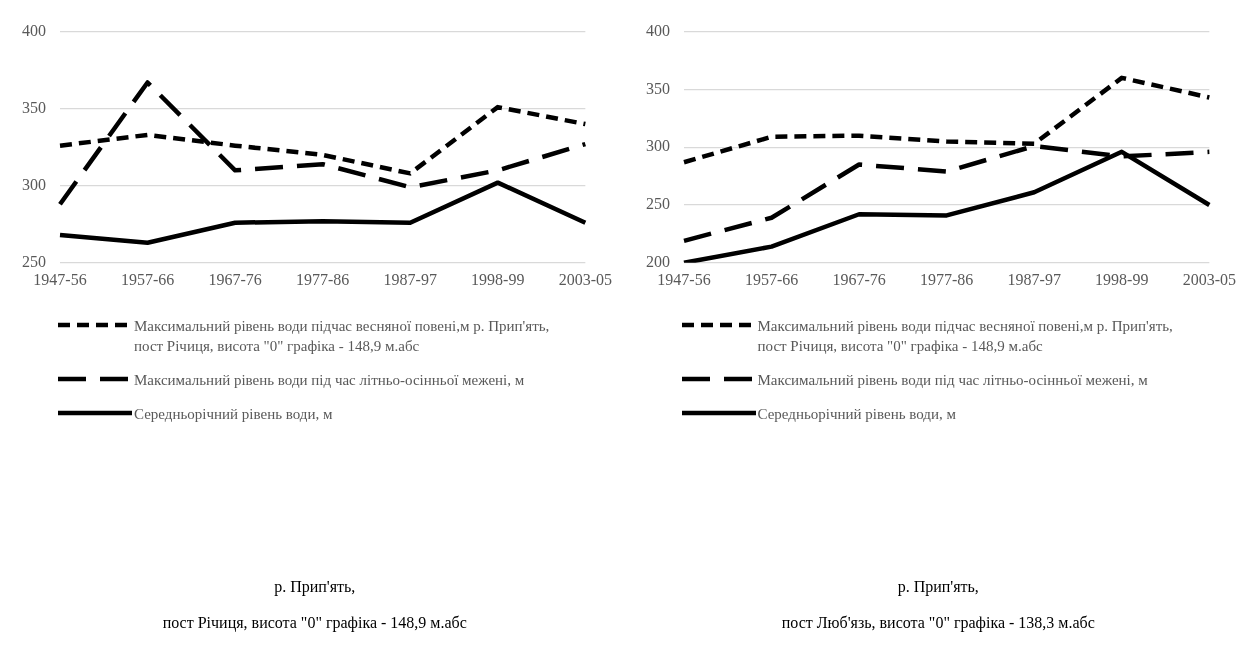 The image size is (1253, 654). What do you see at coordinates (322, 143) in the screenshot?
I see `line-series` at bounding box center [322, 143].